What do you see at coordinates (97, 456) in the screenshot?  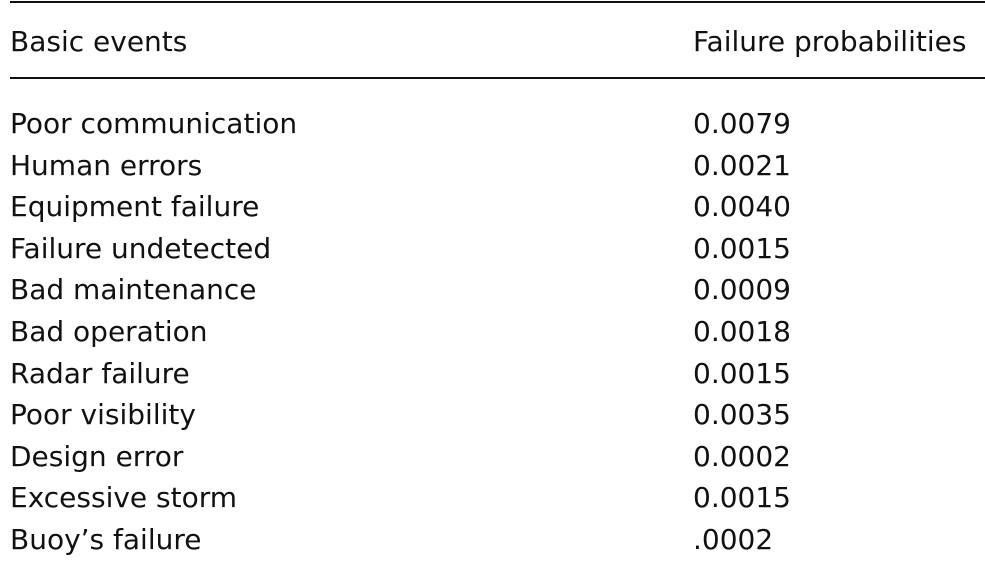 I see `event-name: Design error` at bounding box center [97, 456].